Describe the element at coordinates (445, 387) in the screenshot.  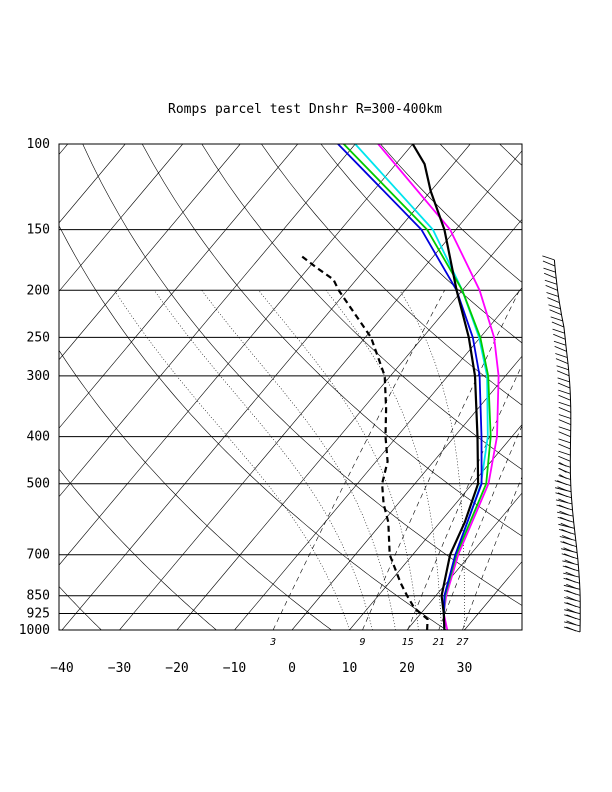
I see `series-environment-temperature` at that location.